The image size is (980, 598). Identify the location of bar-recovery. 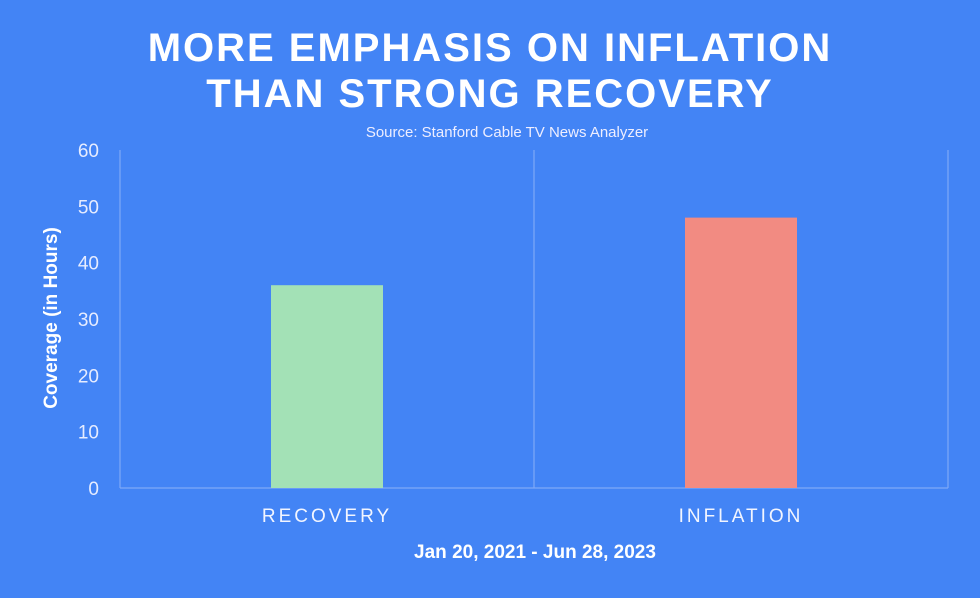
(327, 386).